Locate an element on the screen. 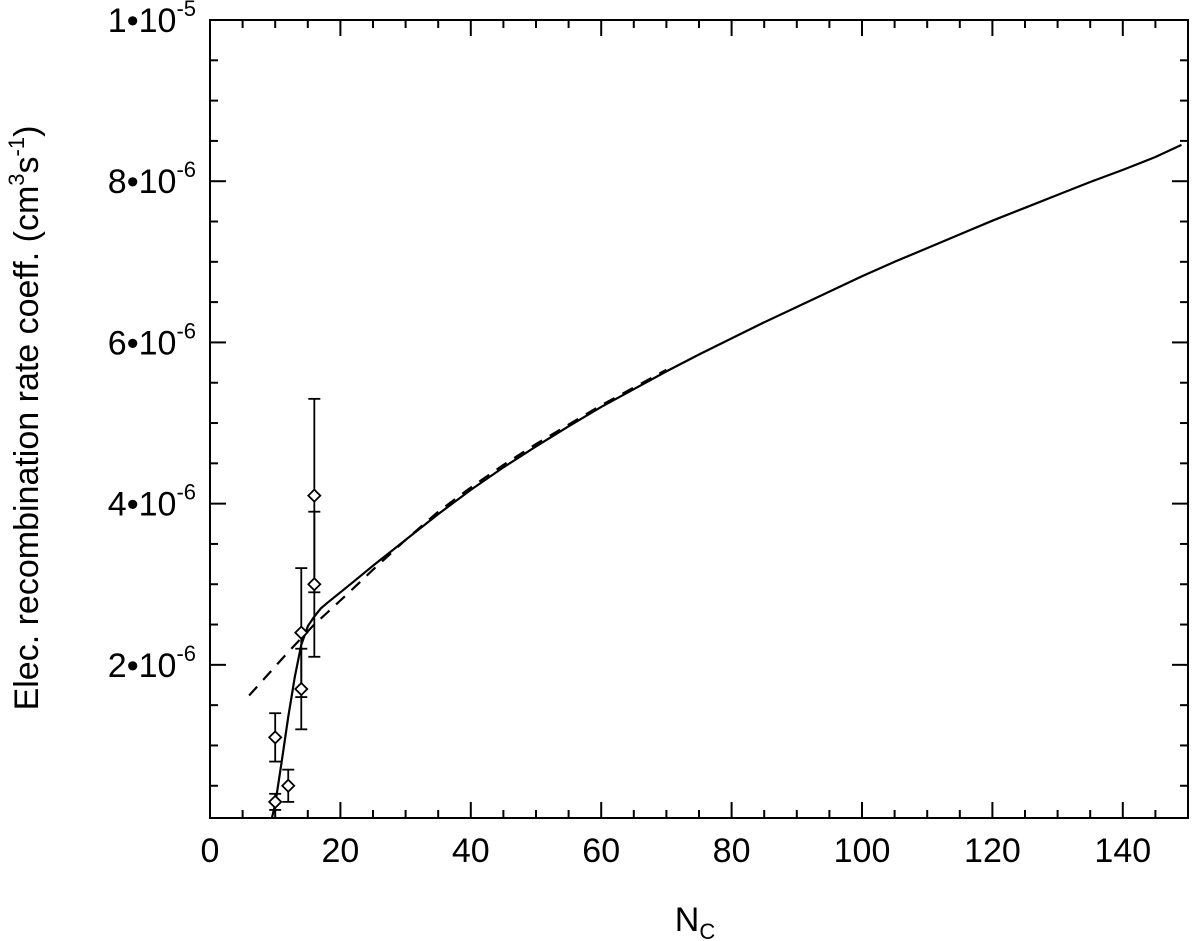  x-tick-label: 20 is located at coordinates (340, 851).